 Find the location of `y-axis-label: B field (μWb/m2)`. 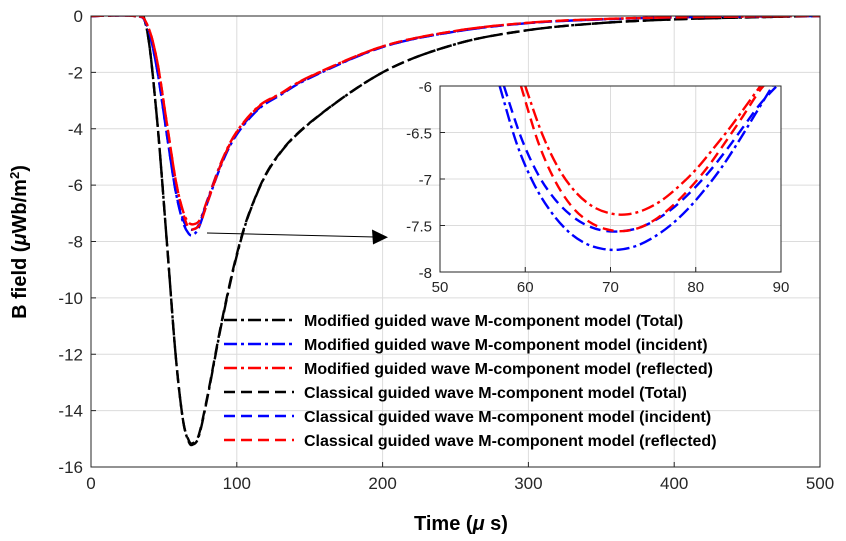

y-axis-label: B field (μWb/m2) is located at coordinates (19, 242).